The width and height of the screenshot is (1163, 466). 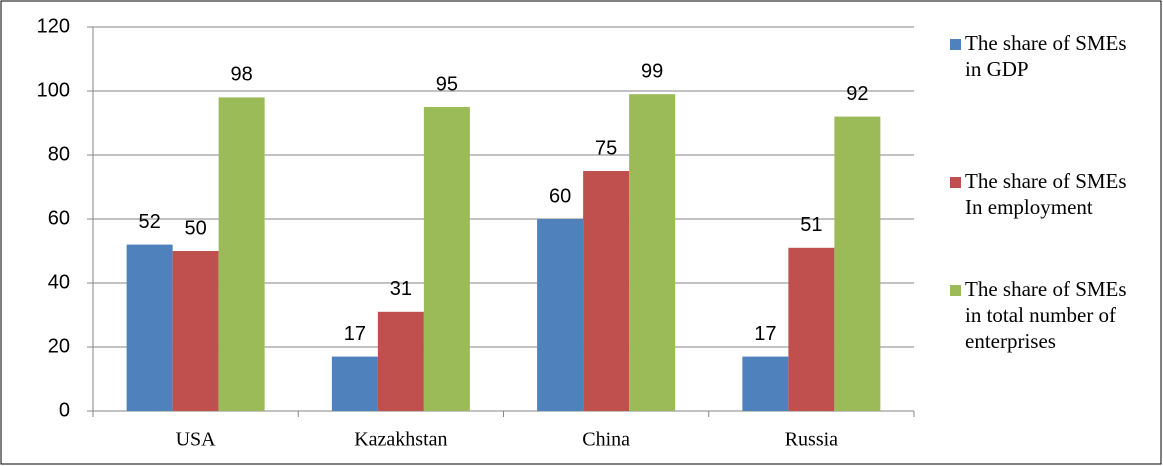 I want to click on legend-item: The share of SMEs In employment, so click(x=1050, y=194).